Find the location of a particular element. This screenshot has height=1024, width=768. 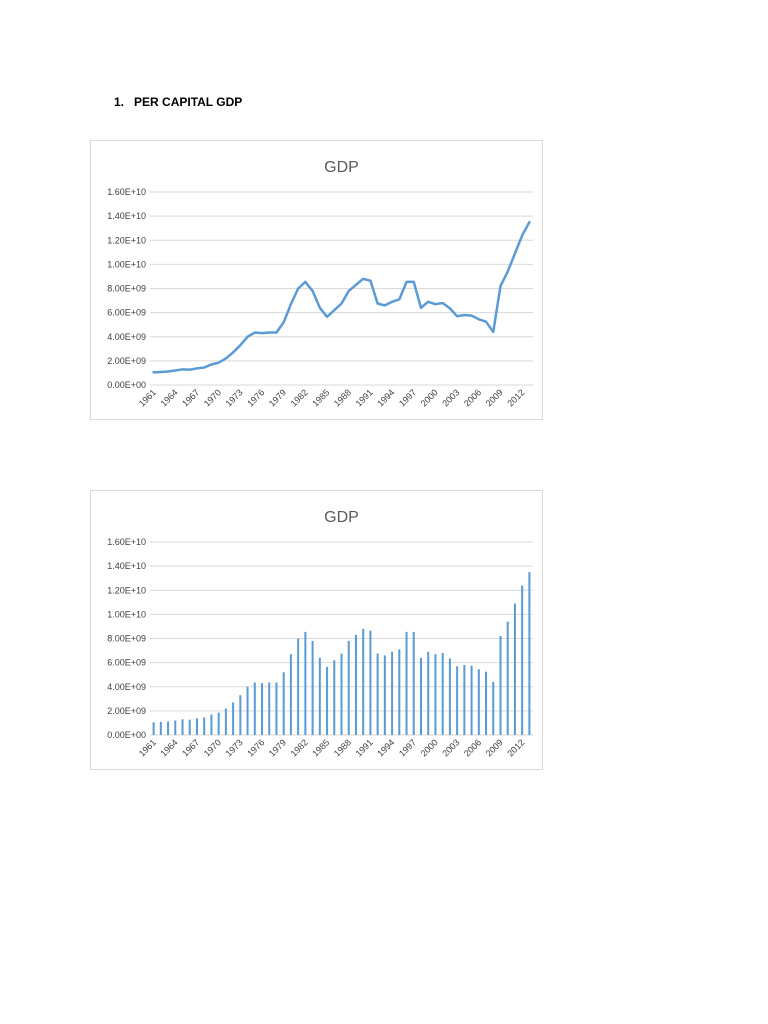

y-tick-label: 8.00E+09 is located at coordinates (126, 289).